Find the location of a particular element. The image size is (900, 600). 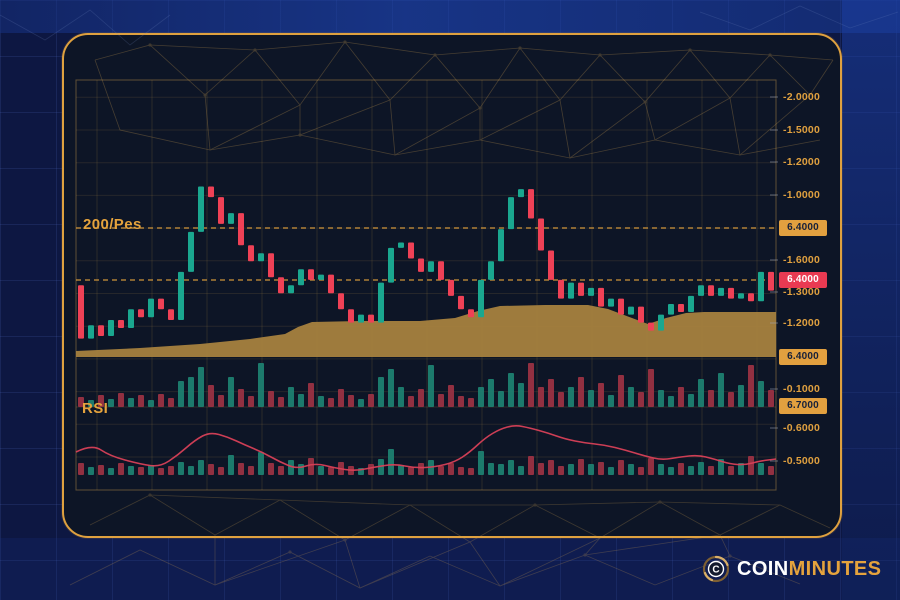

coin-logo-icon: C is located at coordinates (716, 569).